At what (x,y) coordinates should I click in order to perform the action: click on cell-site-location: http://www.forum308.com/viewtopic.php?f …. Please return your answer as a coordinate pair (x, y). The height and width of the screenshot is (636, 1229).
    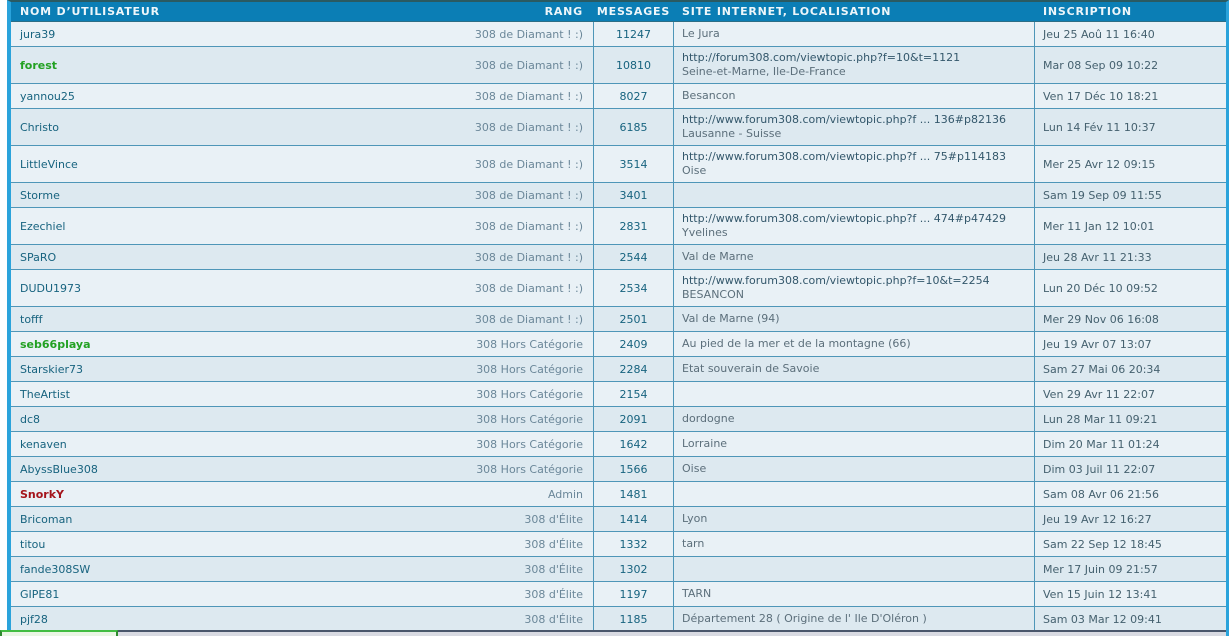
    Looking at the image, I should click on (854, 127).